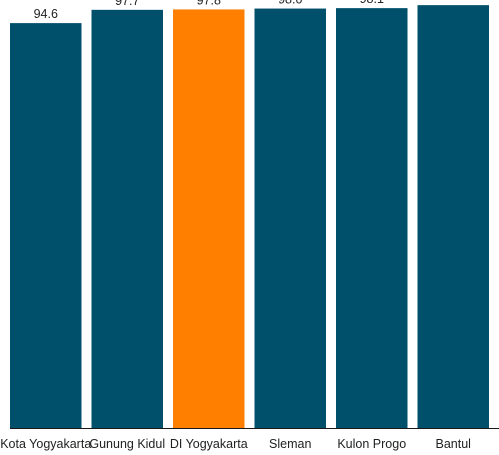  I want to click on value-label-kota-yogyakarta: 94.6, so click(46, 14).